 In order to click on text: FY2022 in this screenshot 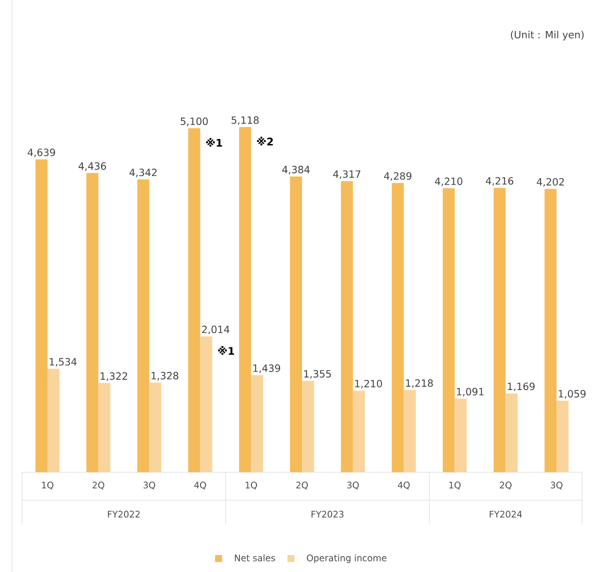, I will do `click(124, 514)`.